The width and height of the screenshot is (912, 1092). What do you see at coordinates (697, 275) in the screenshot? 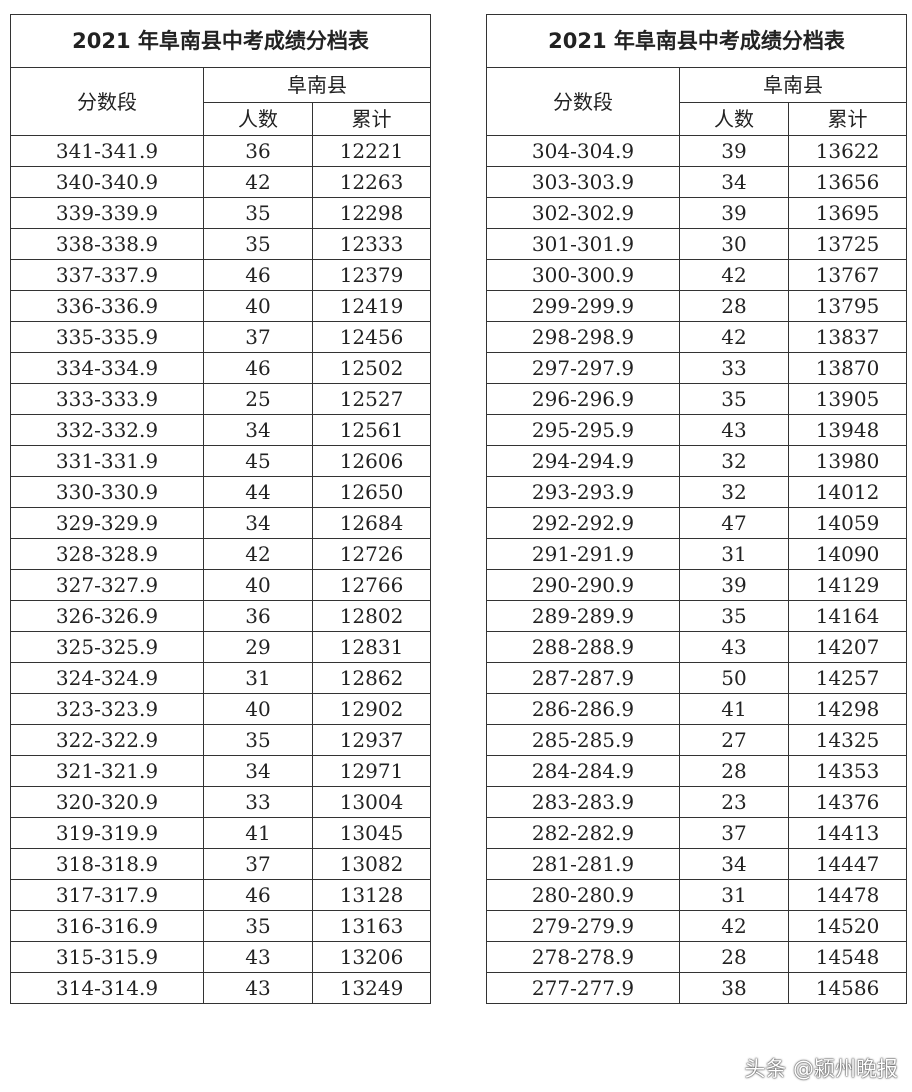
I see `table-row: 300-300.9 42 13767` at bounding box center [697, 275].